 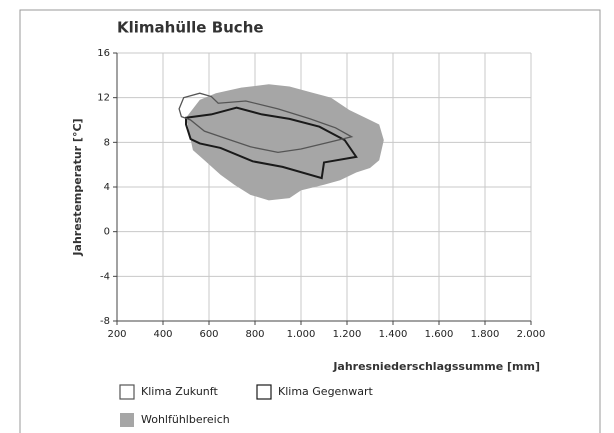 What do you see at coordinates (485, 334) in the screenshot?
I see `x-tick-label: 1.800` at bounding box center [485, 334].